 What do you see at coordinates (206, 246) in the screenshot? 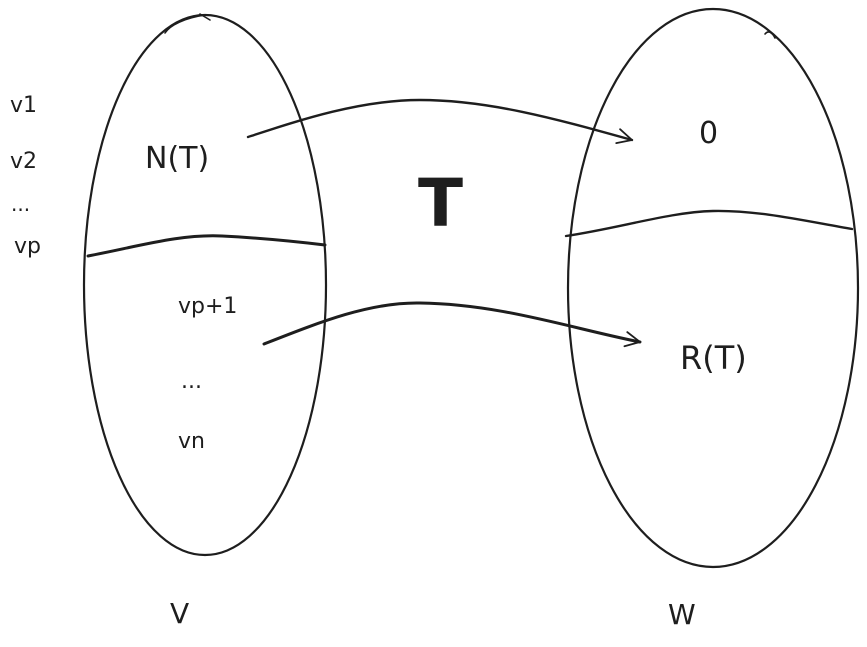
I see `space-v-divider` at bounding box center [206, 246].